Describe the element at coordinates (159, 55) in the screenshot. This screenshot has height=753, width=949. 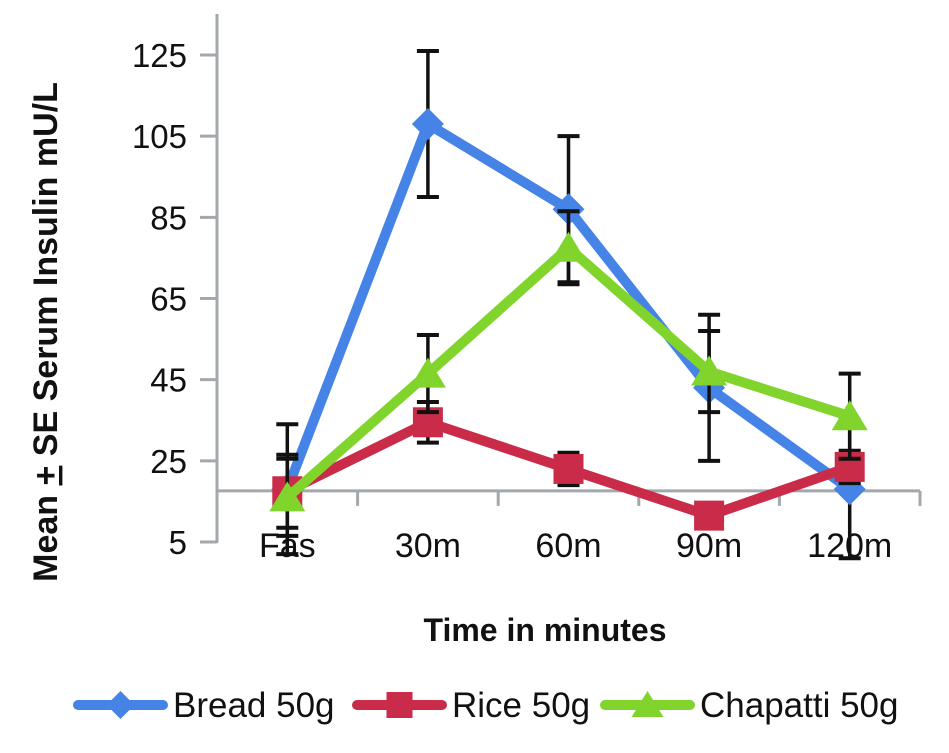
I see `y-tick-label: 125` at that location.